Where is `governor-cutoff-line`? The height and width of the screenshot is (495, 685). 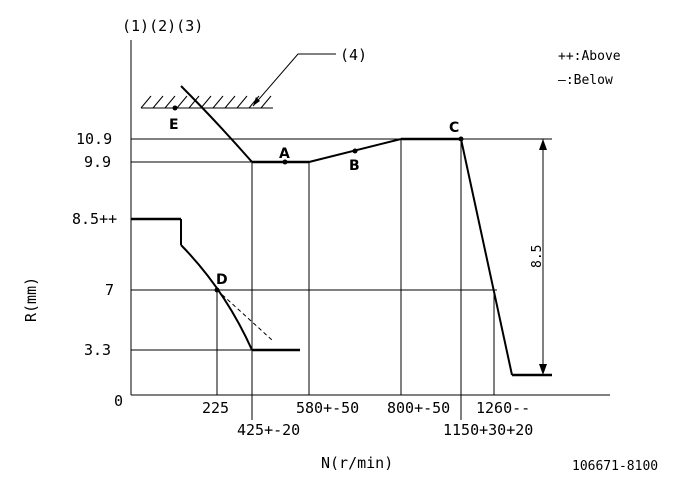
governor-cutoff-line is located at coordinates (486, 257).